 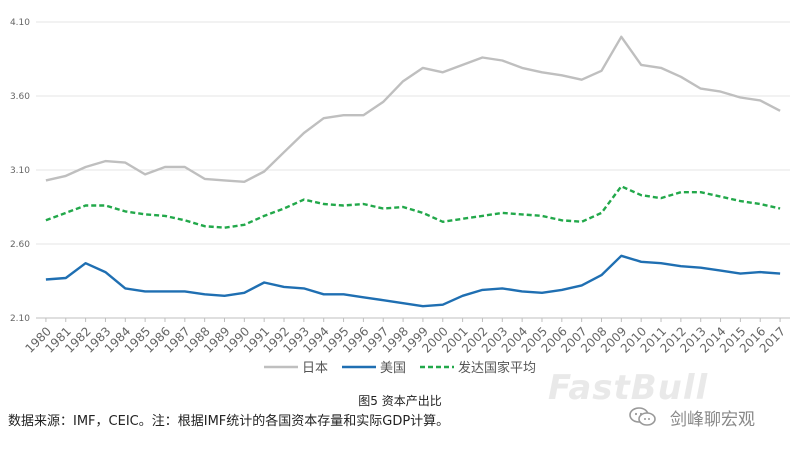 I want to click on y-tick-label: 3.10, so click(x=20, y=171).